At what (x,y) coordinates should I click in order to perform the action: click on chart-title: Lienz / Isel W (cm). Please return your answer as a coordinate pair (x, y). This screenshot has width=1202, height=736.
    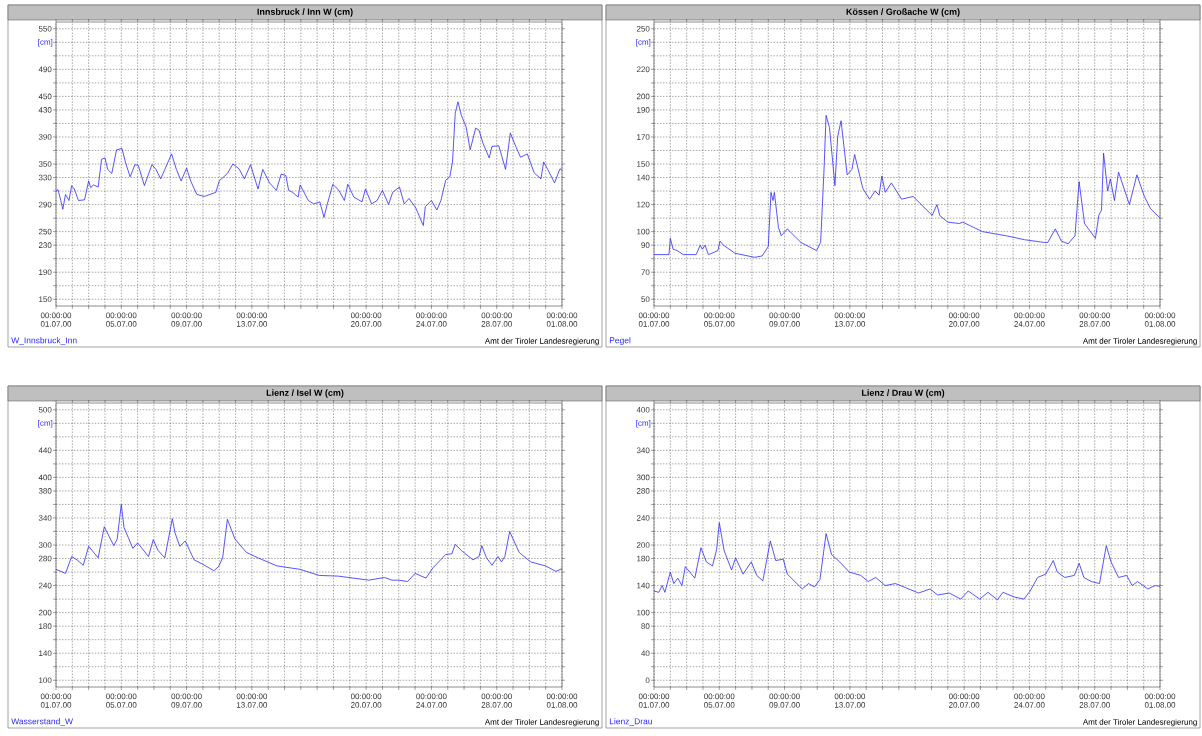
    Looking at the image, I should click on (305, 393).